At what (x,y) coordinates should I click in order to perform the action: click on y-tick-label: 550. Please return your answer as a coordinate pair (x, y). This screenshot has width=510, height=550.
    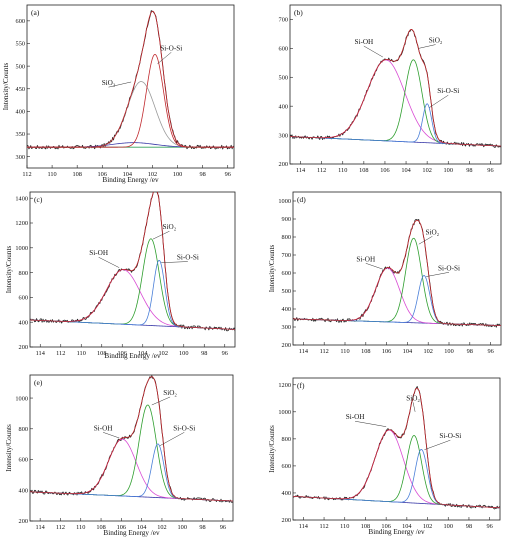
    Looking at the image, I should click on (20, 44).